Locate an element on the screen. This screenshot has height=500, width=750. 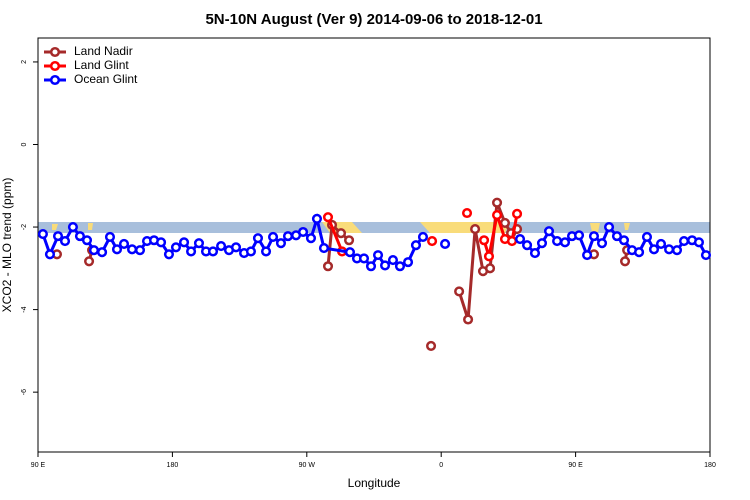
y-tick-label: -6 is located at coordinates (24, 392).